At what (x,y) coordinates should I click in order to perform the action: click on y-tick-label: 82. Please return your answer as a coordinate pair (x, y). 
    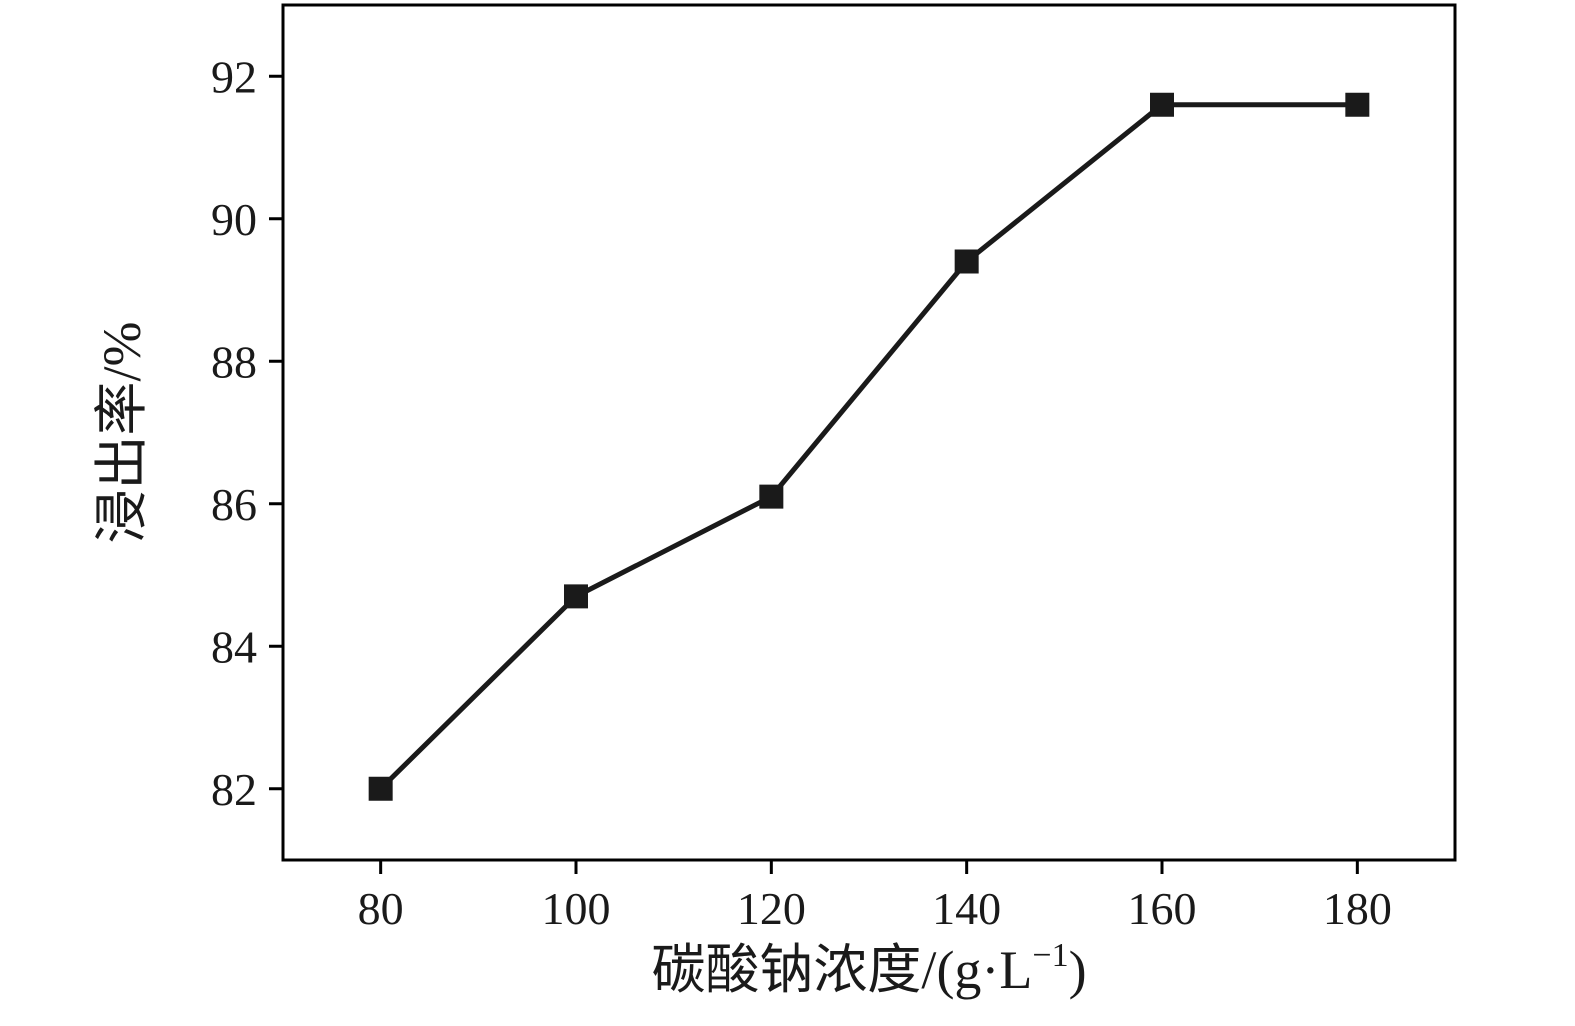
    Looking at the image, I should click on (234, 789).